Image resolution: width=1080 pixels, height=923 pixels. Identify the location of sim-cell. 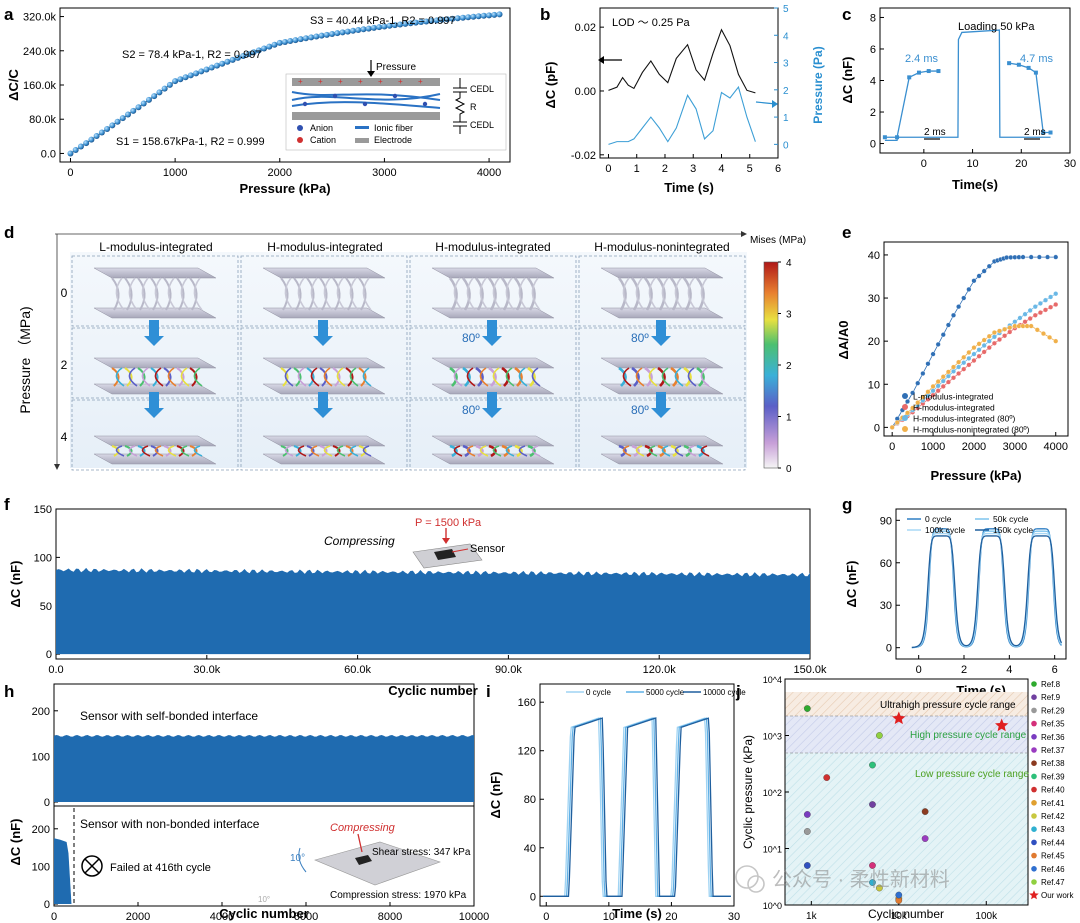
(662, 291).